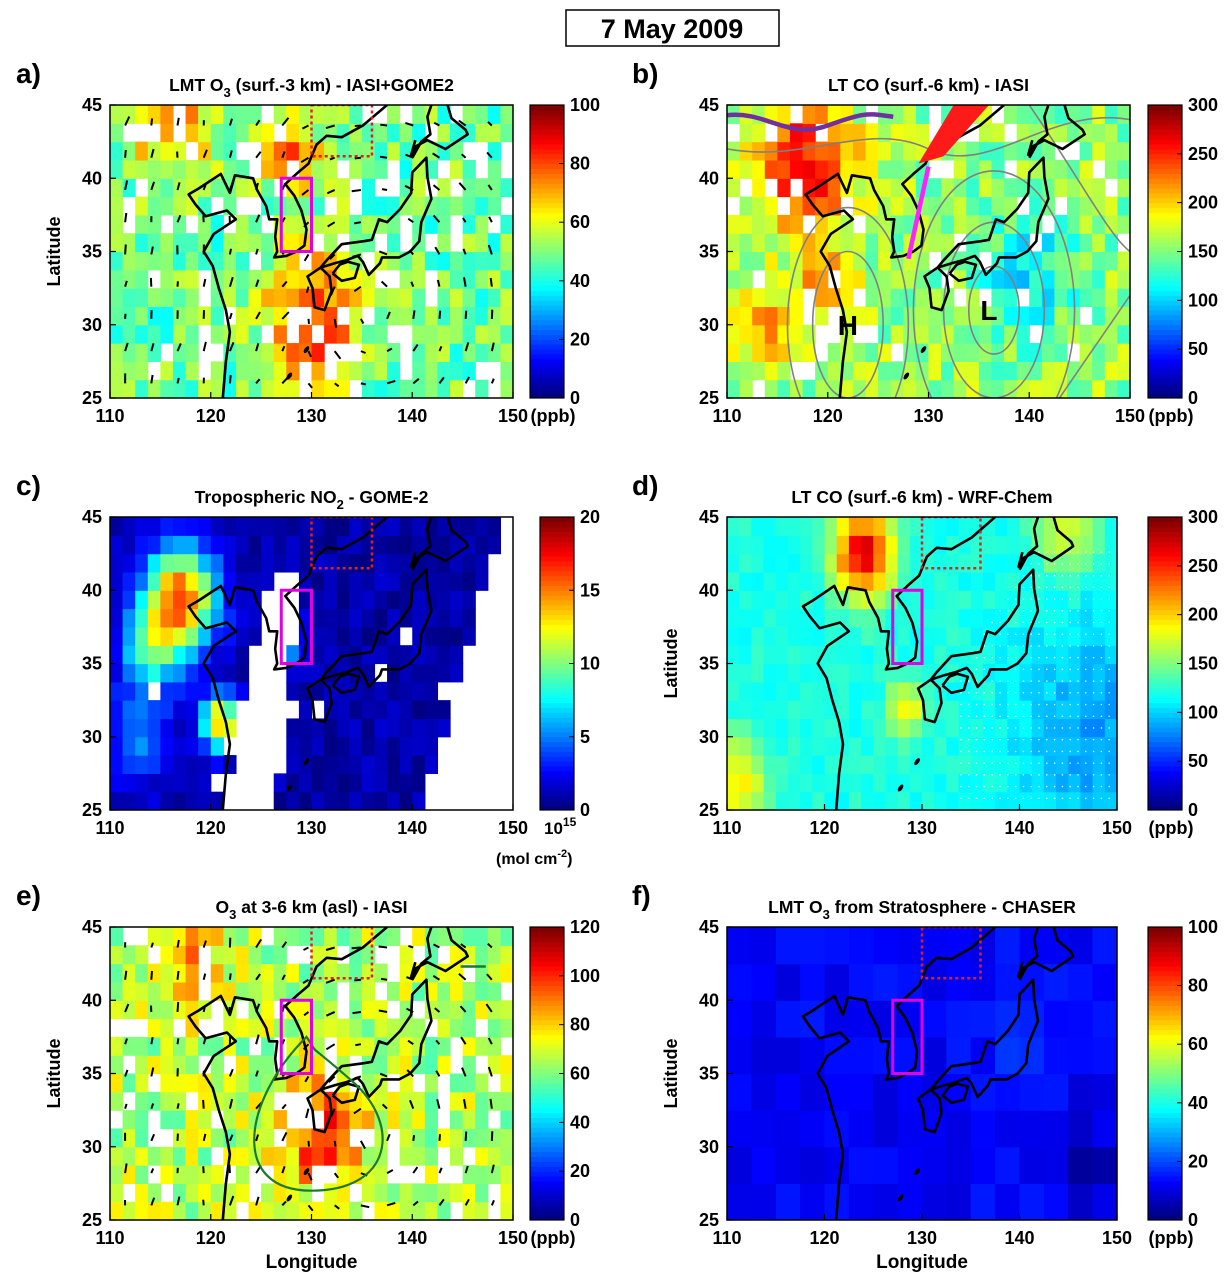  Describe the element at coordinates (1198, 1044) in the screenshot. I see `colorbar-tick-label: 60` at that location.